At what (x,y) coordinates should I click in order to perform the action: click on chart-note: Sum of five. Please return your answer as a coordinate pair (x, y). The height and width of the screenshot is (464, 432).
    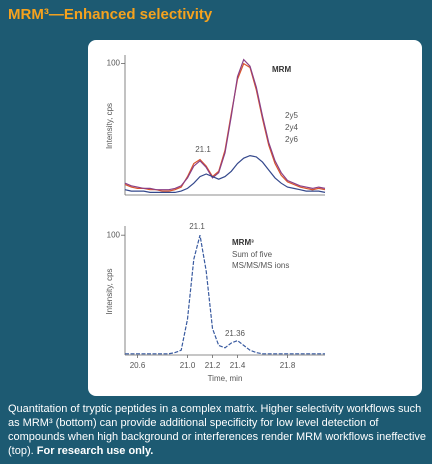
    Looking at the image, I should click on (252, 254).